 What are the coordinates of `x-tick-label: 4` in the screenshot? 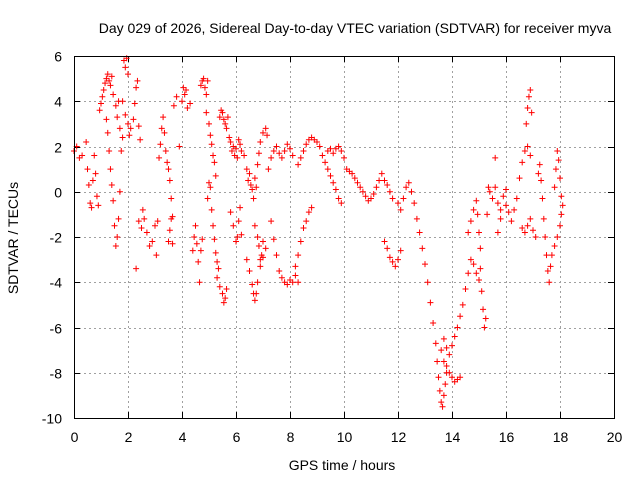 It's located at (183, 437).